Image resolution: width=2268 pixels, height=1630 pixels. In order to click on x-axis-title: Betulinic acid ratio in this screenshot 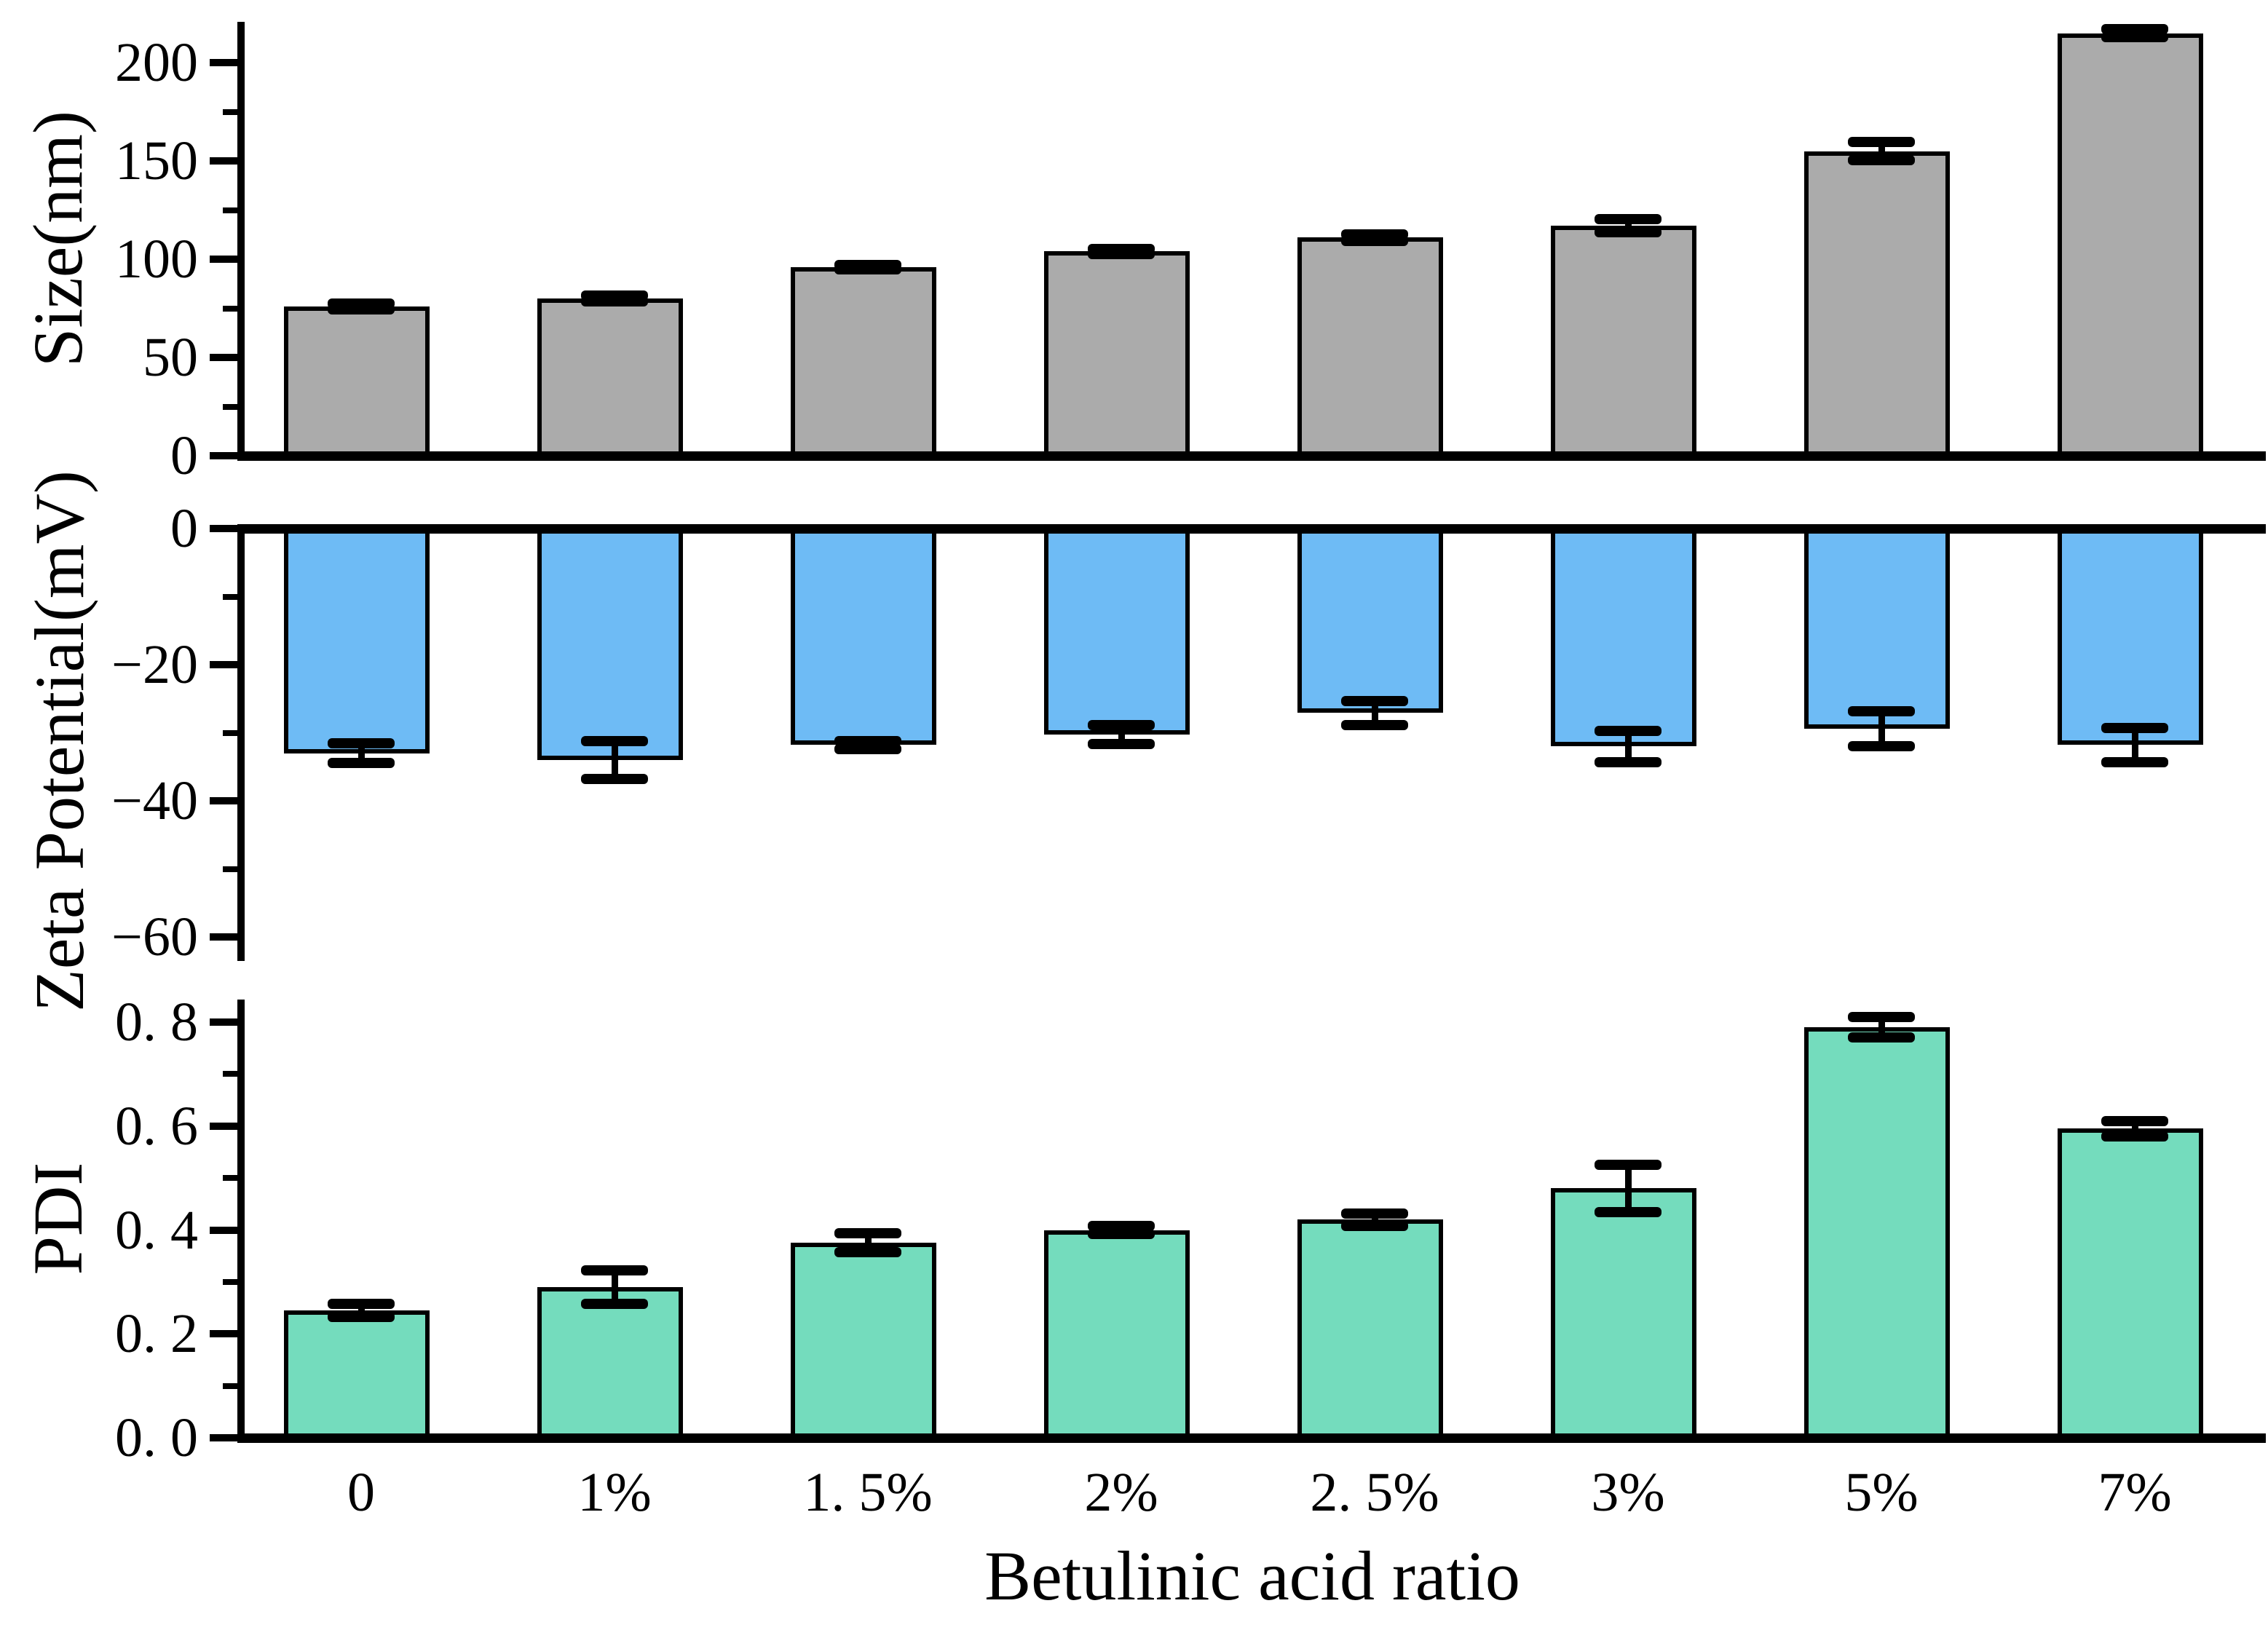, I will do `click(1252, 1576)`.